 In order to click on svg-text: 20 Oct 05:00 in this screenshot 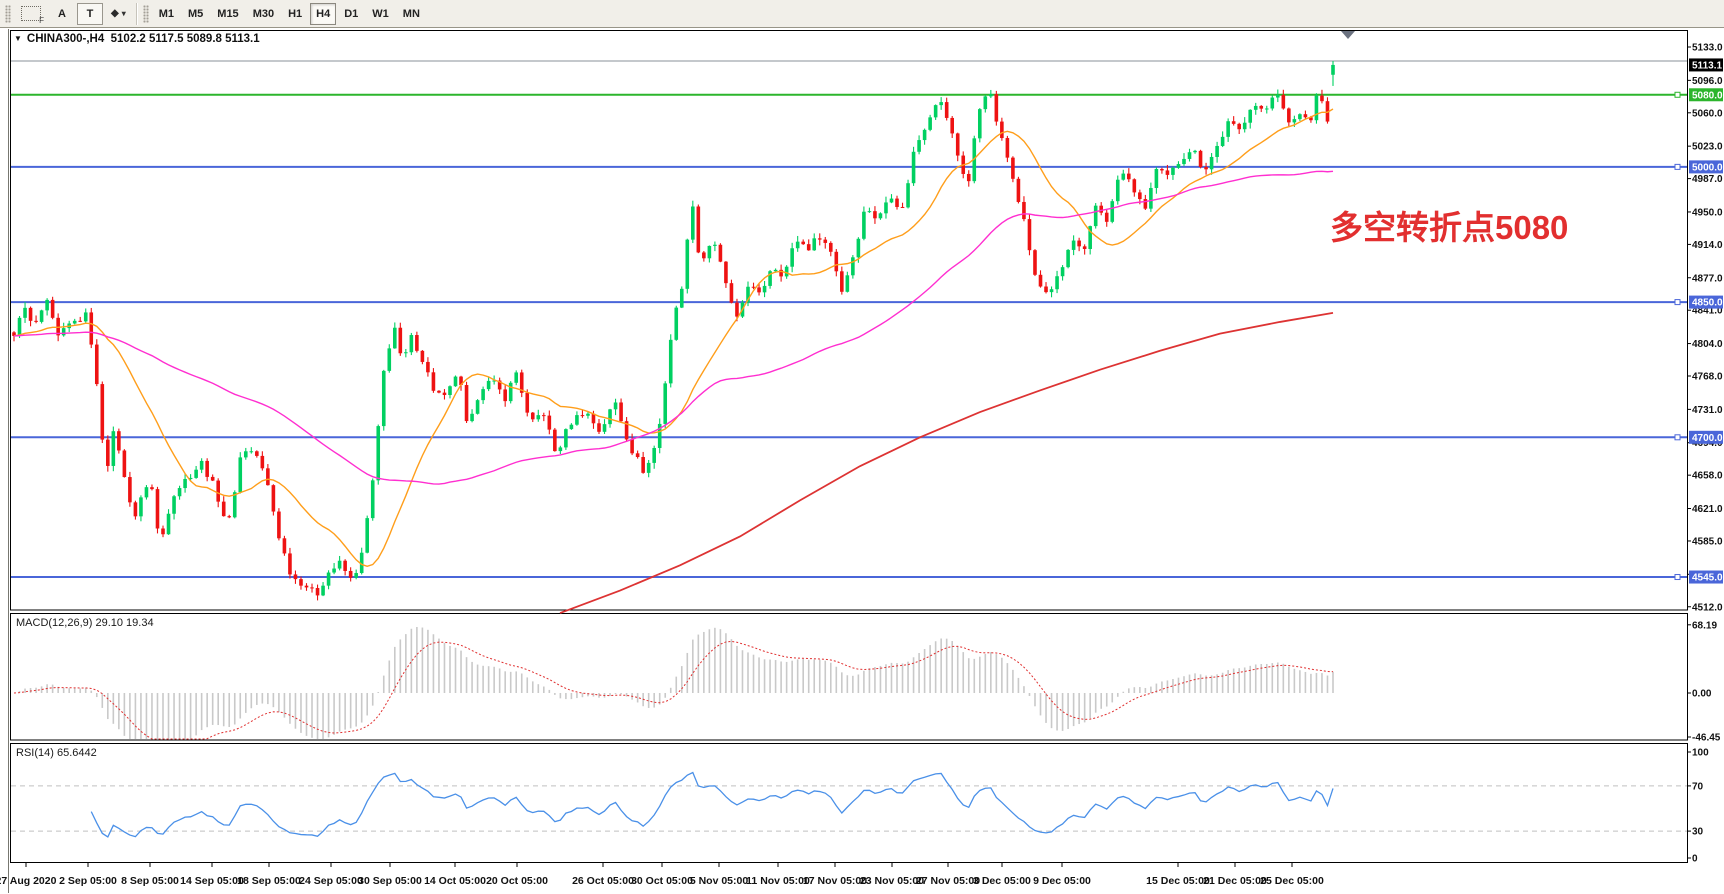, I will do `click(517, 881)`.